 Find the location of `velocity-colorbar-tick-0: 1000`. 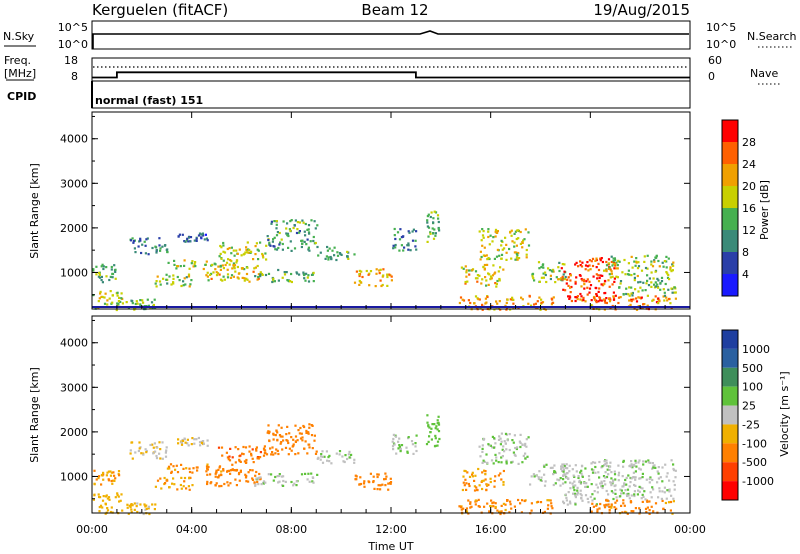

velocity-colorbar-tick-0: 1000 is located at coordinates (756, 349).